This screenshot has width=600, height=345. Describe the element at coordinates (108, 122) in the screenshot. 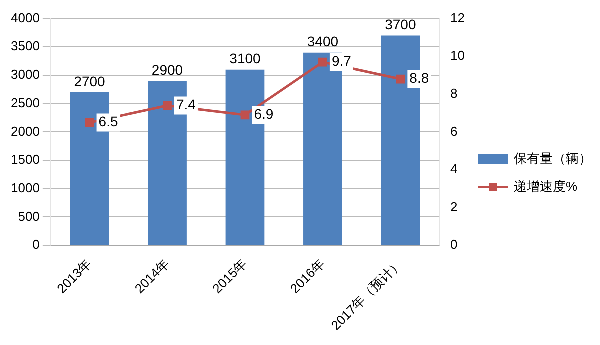

I see `data-label: 6.5` at that location.